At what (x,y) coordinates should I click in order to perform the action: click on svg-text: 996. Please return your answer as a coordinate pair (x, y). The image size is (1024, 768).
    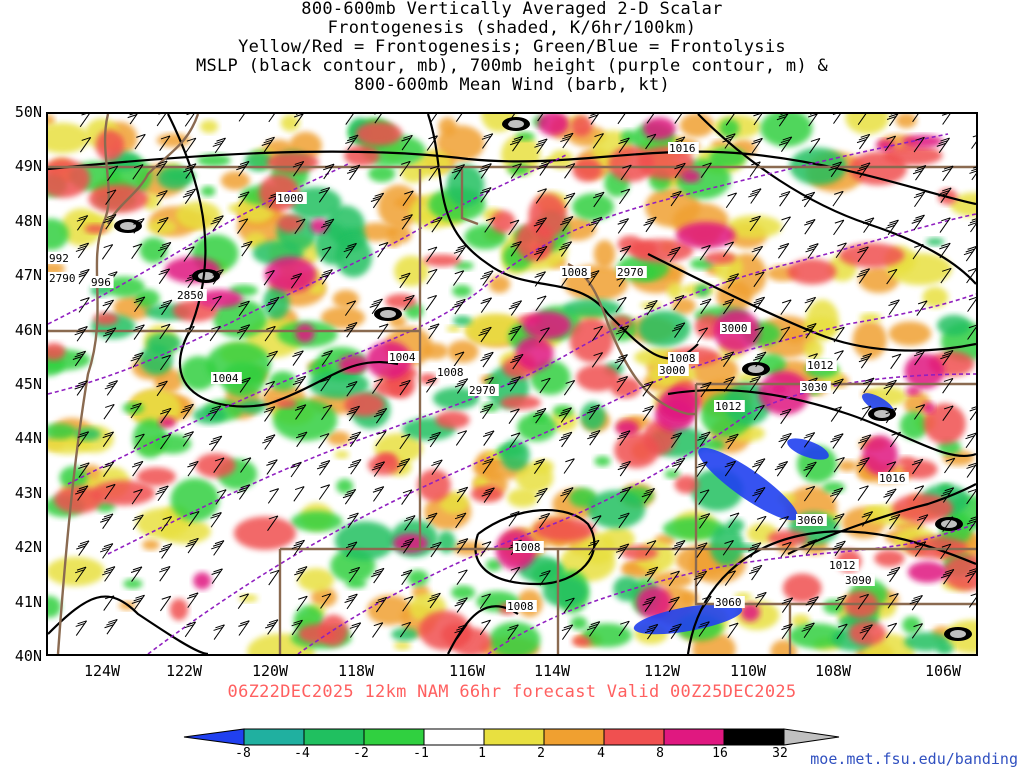
    Looking at the image, I should click on (101, 282).